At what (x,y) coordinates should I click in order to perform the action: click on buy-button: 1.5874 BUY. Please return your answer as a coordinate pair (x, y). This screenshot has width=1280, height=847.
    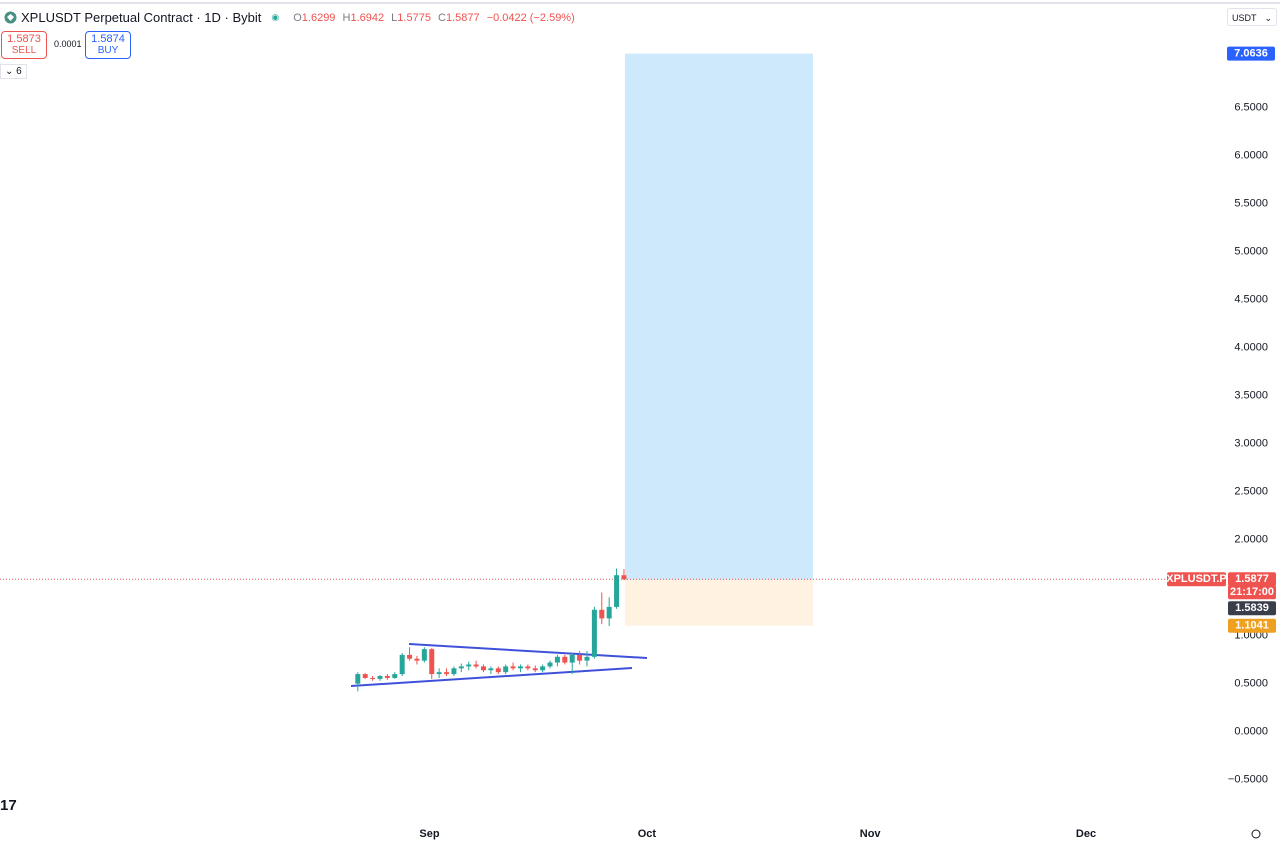
    Looking at the image, I should click on (108, 45).